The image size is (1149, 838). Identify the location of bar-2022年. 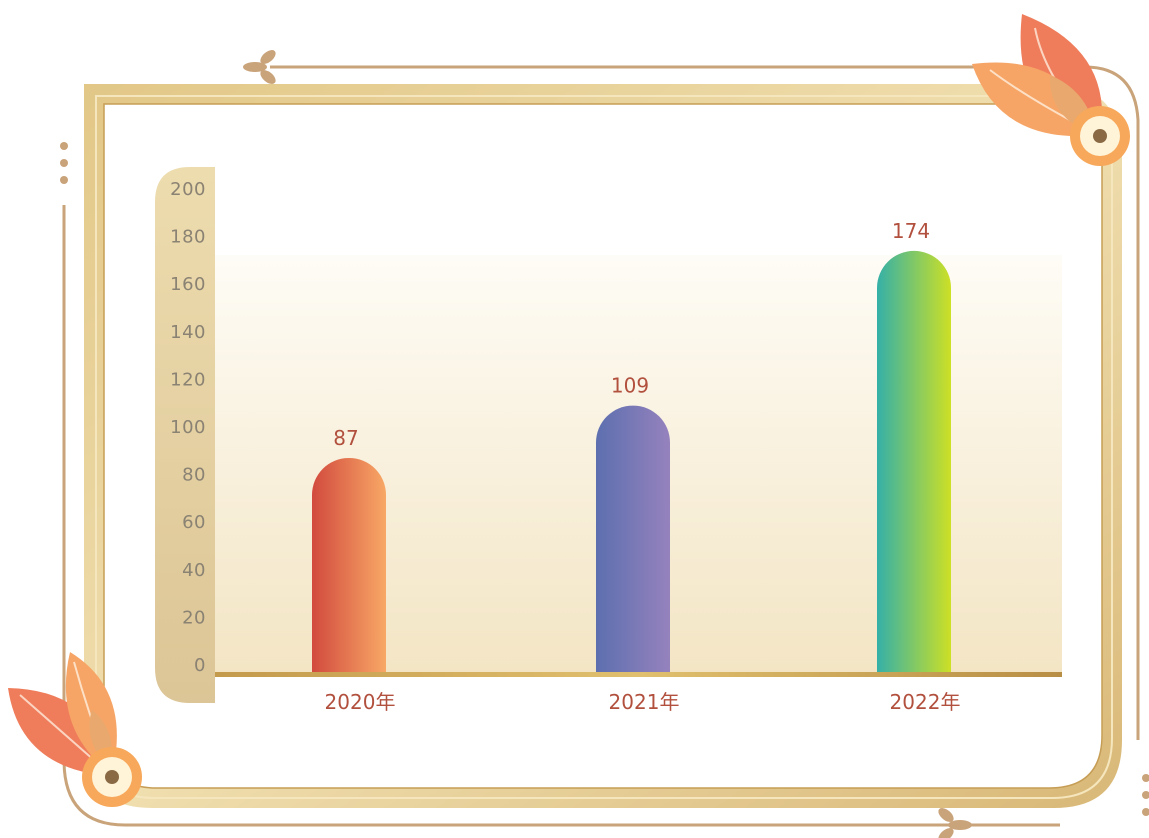
(914, 462).